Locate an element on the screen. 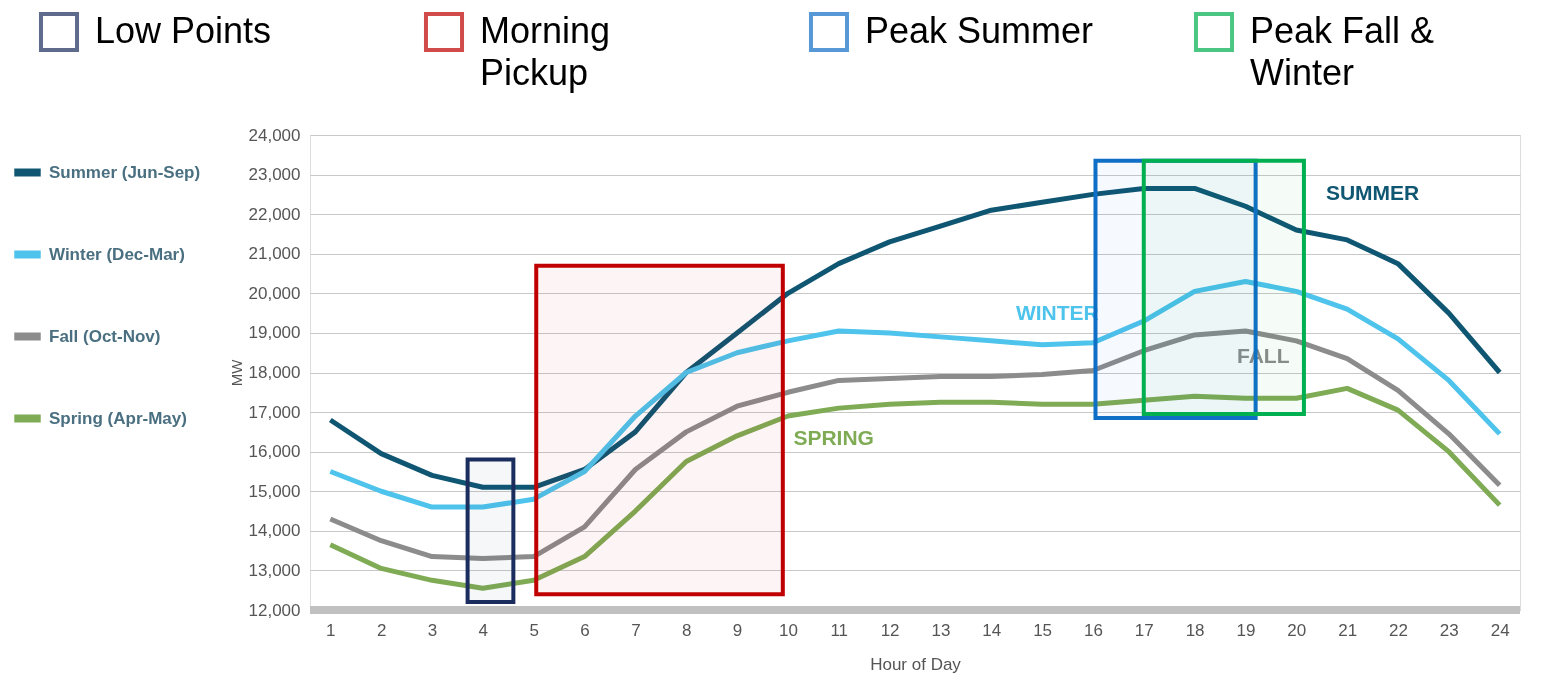 Image resolution: width=1542 pixels, height=692 pixels. y-tick-label: 23,000 is located at coordinates (274, 175).